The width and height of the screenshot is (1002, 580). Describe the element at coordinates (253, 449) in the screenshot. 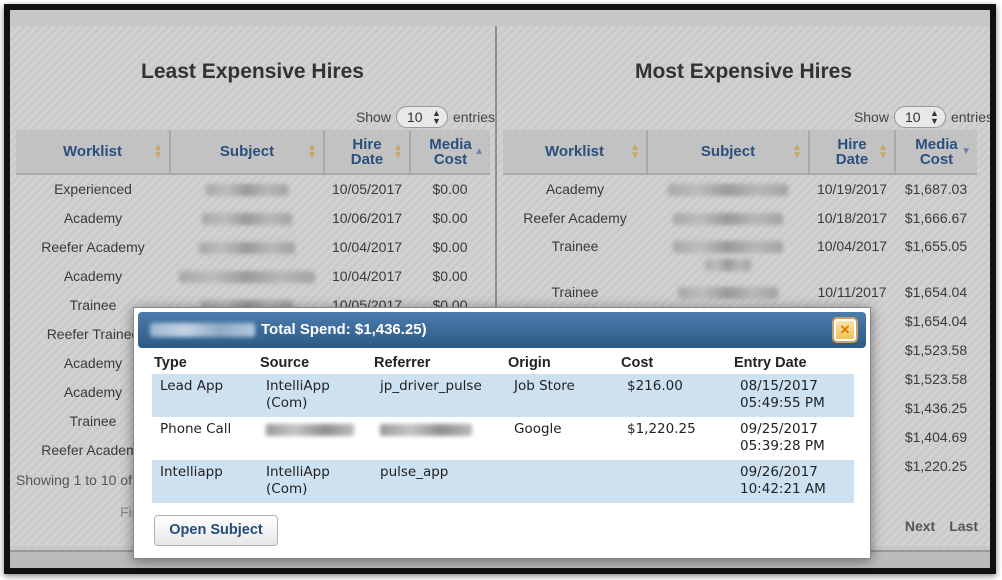

I see `table-row: Reefer Academy` at that location.